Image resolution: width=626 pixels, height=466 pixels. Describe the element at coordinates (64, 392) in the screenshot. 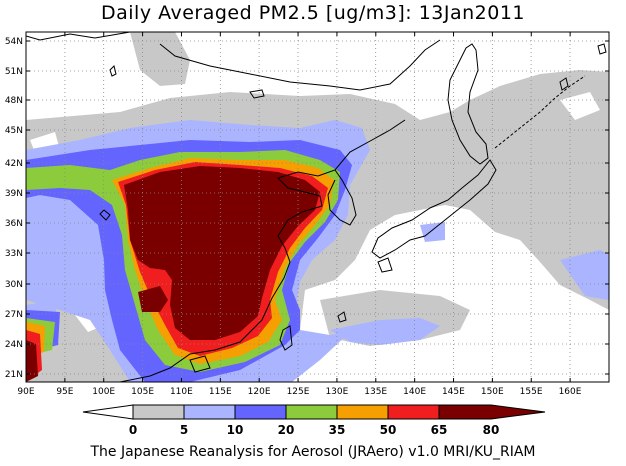

I see `lon-tick-label: 95E` at that location.